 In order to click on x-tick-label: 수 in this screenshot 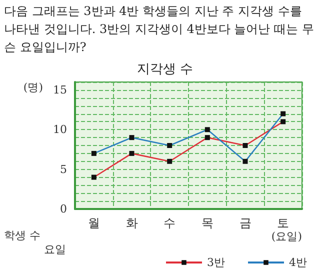, I will do `click(170, 223)`.